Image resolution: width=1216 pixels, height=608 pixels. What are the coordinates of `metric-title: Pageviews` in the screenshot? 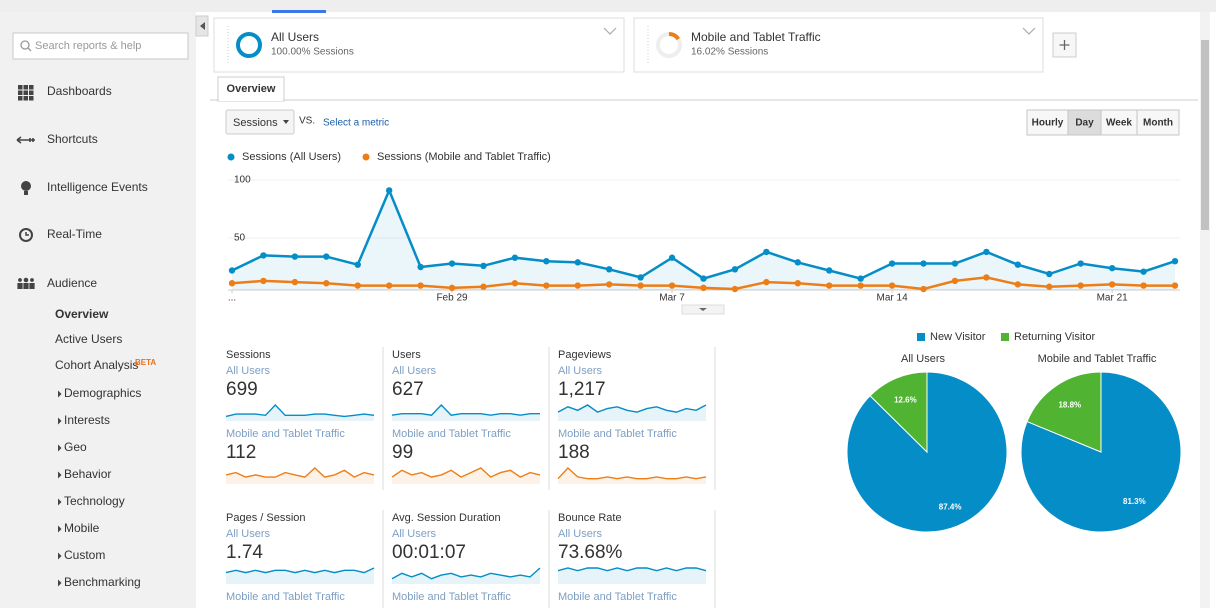 It's located at (585, 355).